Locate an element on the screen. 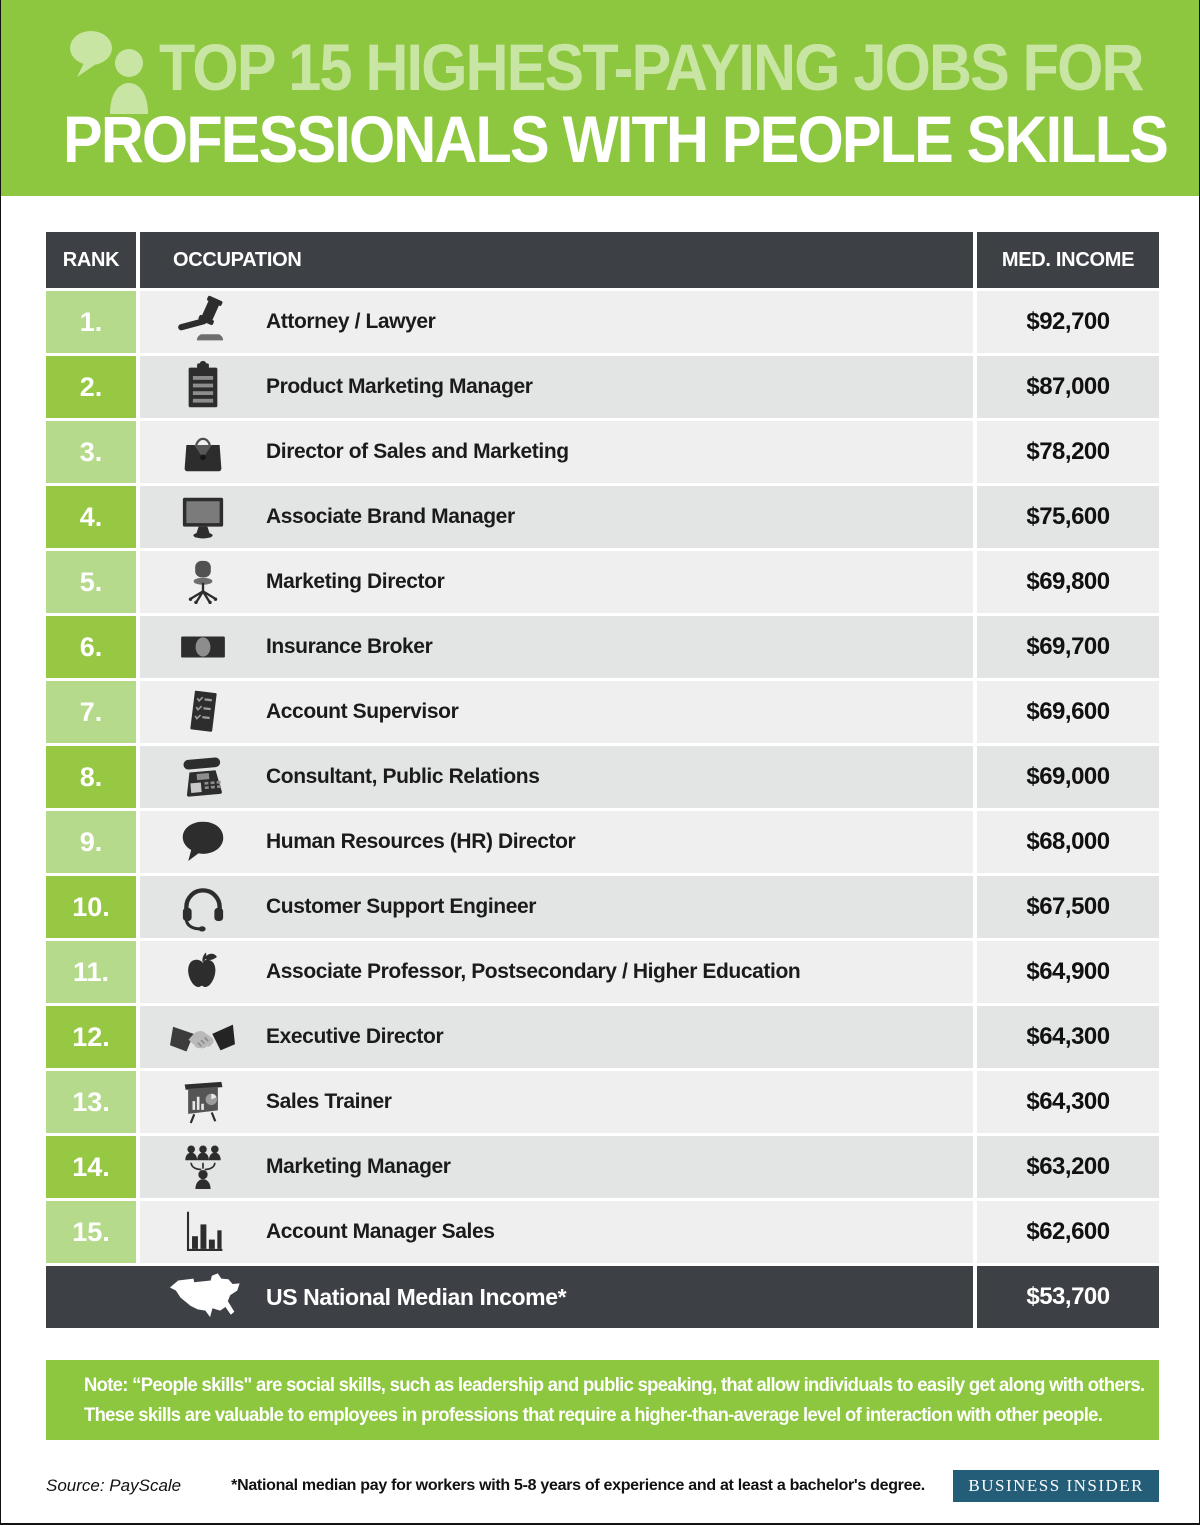 The width and height of the screenshot is (1200, 1525). table-row: 8. Consultant, Public Relat is located at coordinates (602, 777).